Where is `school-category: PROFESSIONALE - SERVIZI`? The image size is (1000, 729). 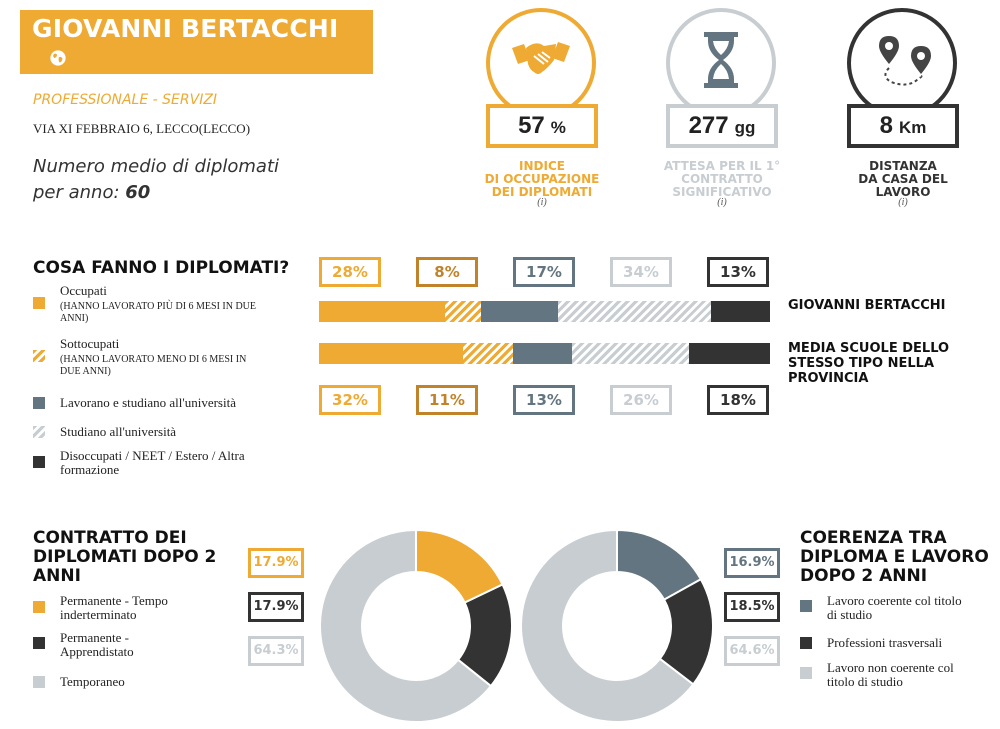
school-category: PROFESSIONALE - SERVIZI is located at coordinates (125, 100).